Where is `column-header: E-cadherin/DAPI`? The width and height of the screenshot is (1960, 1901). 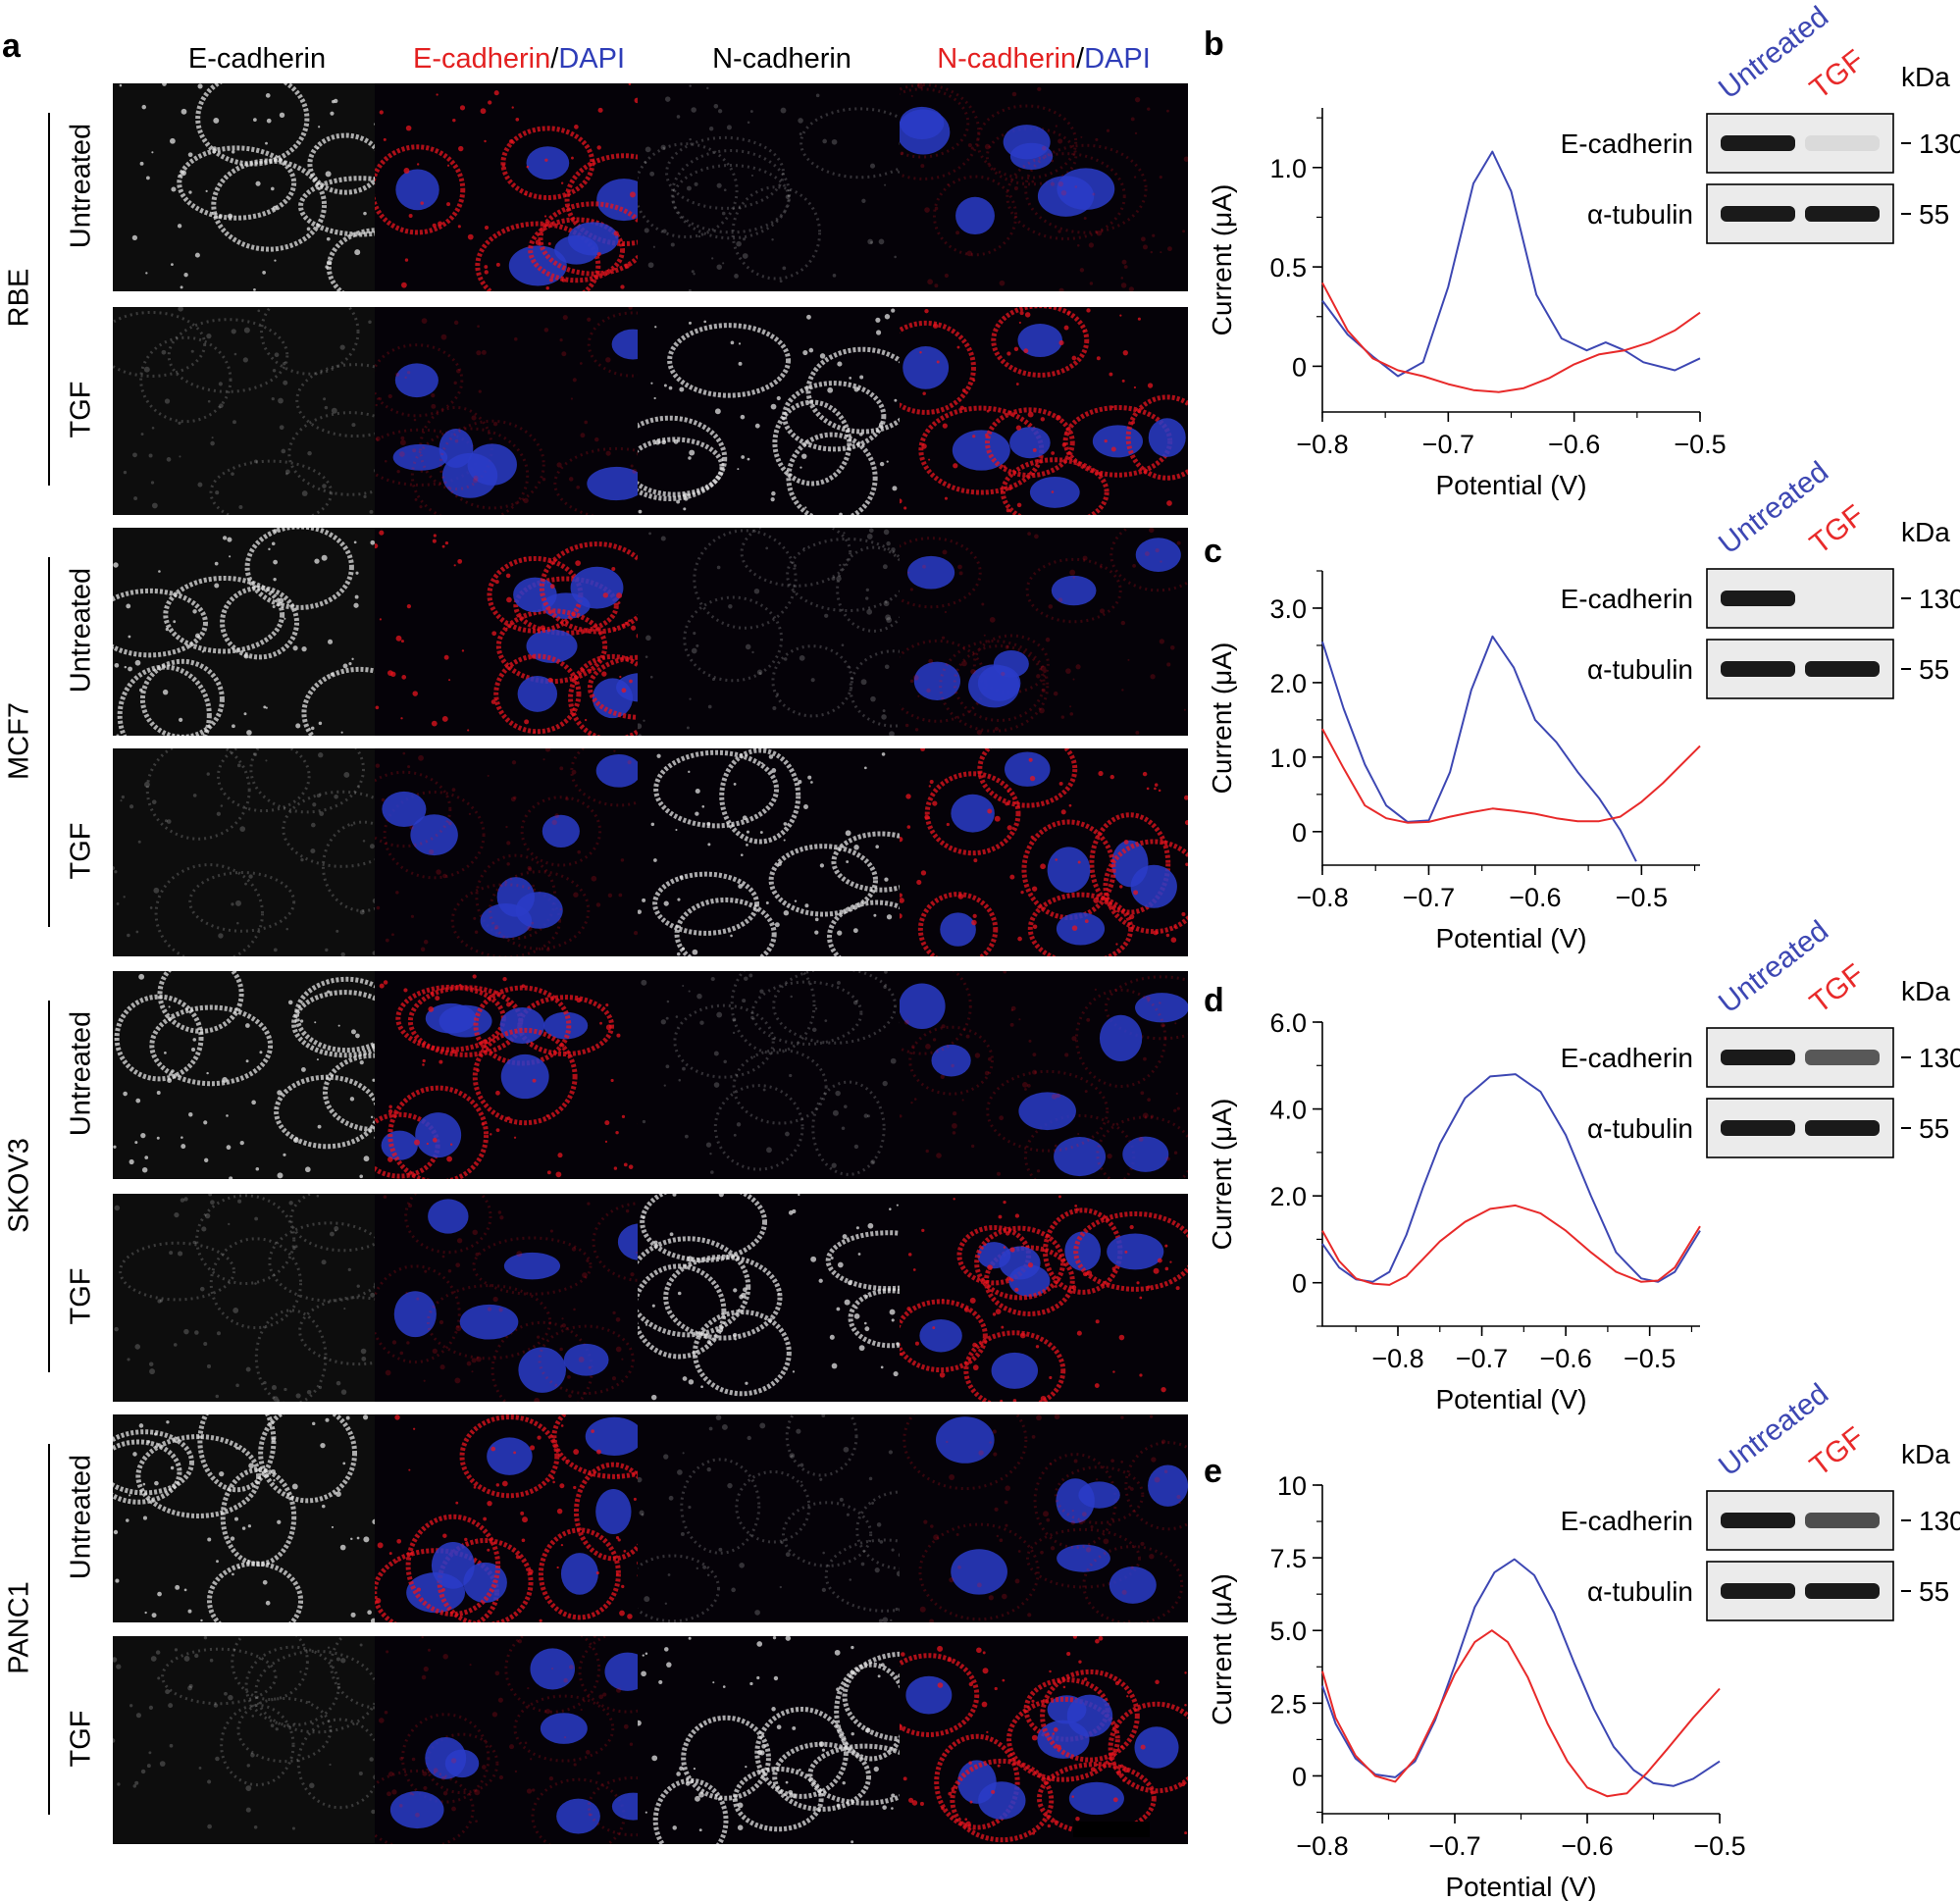
column-header: E-cadherin/DAPI is located at coordinates (519, 59).